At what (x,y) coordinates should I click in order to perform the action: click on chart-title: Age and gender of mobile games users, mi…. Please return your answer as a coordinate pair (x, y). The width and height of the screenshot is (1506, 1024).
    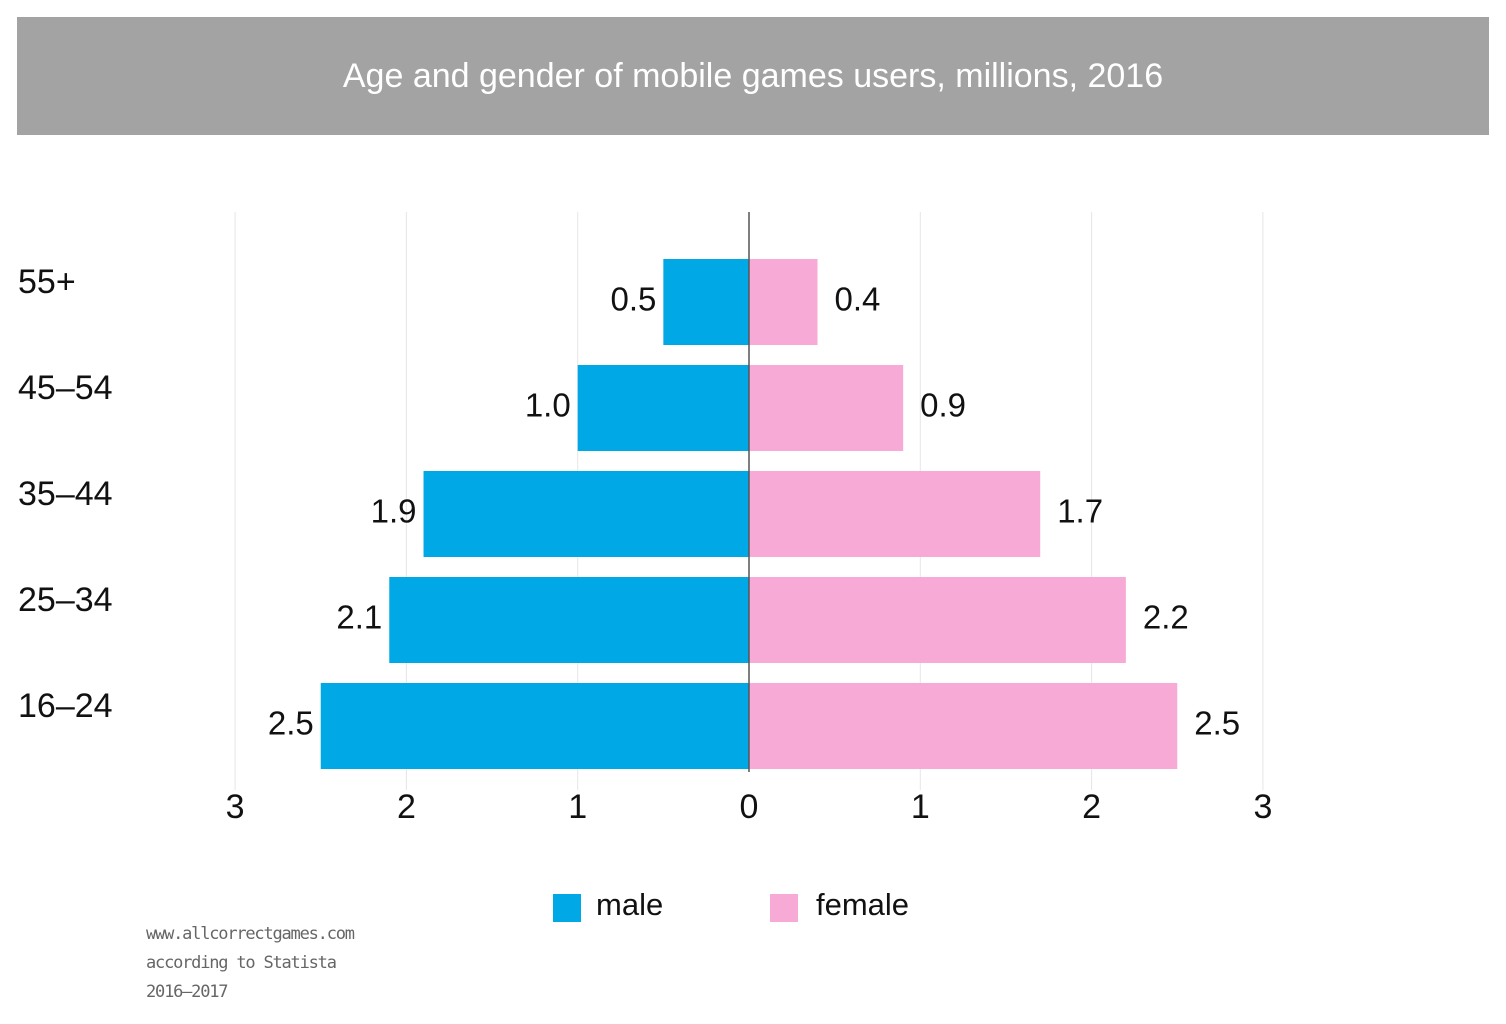
    Looking at the image, I should click on (753, 75).